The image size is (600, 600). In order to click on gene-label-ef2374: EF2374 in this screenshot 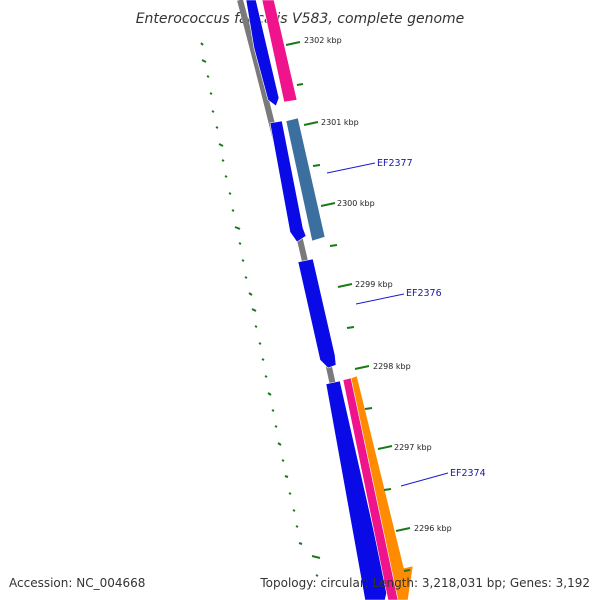, I will do `click(468, 473)`.